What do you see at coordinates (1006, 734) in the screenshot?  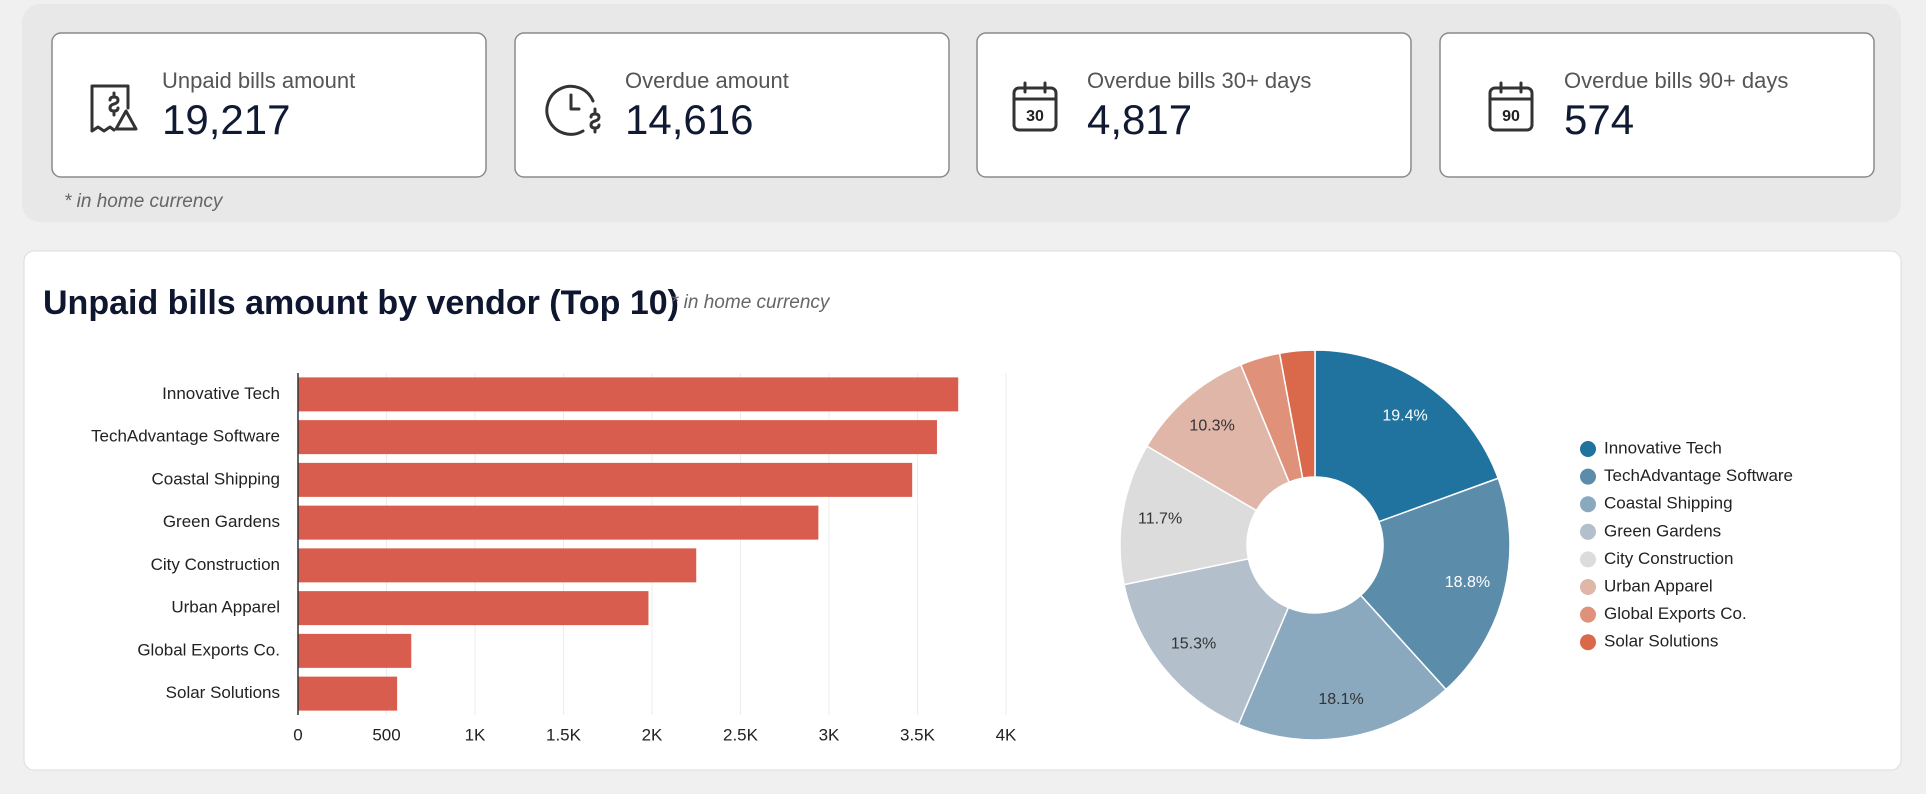 I see `x-tick-label: 4K` at bounding box center [1006, 734].